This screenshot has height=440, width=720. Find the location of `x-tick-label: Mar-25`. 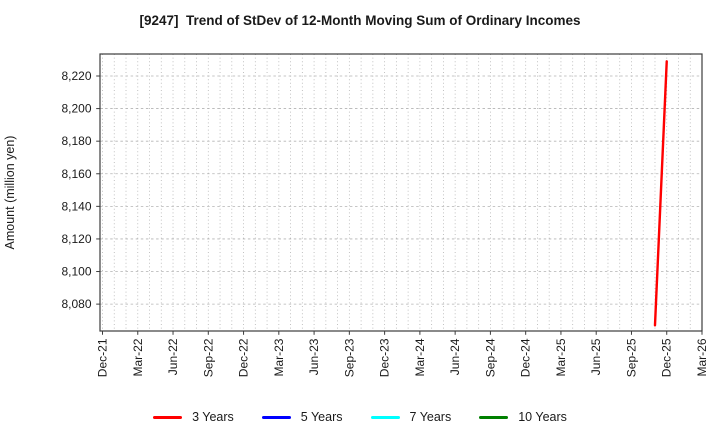

x-tick-label: Mar-25 is located at coordinates (561, 357).